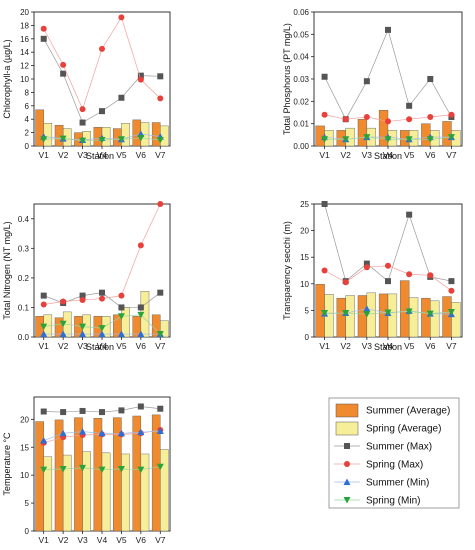 The image size is (475, 550). What do you see at coordinates (7, 464) in the screenshot?
I see `y-axis-label: Temperature °C` at bounding box center [7, 464].